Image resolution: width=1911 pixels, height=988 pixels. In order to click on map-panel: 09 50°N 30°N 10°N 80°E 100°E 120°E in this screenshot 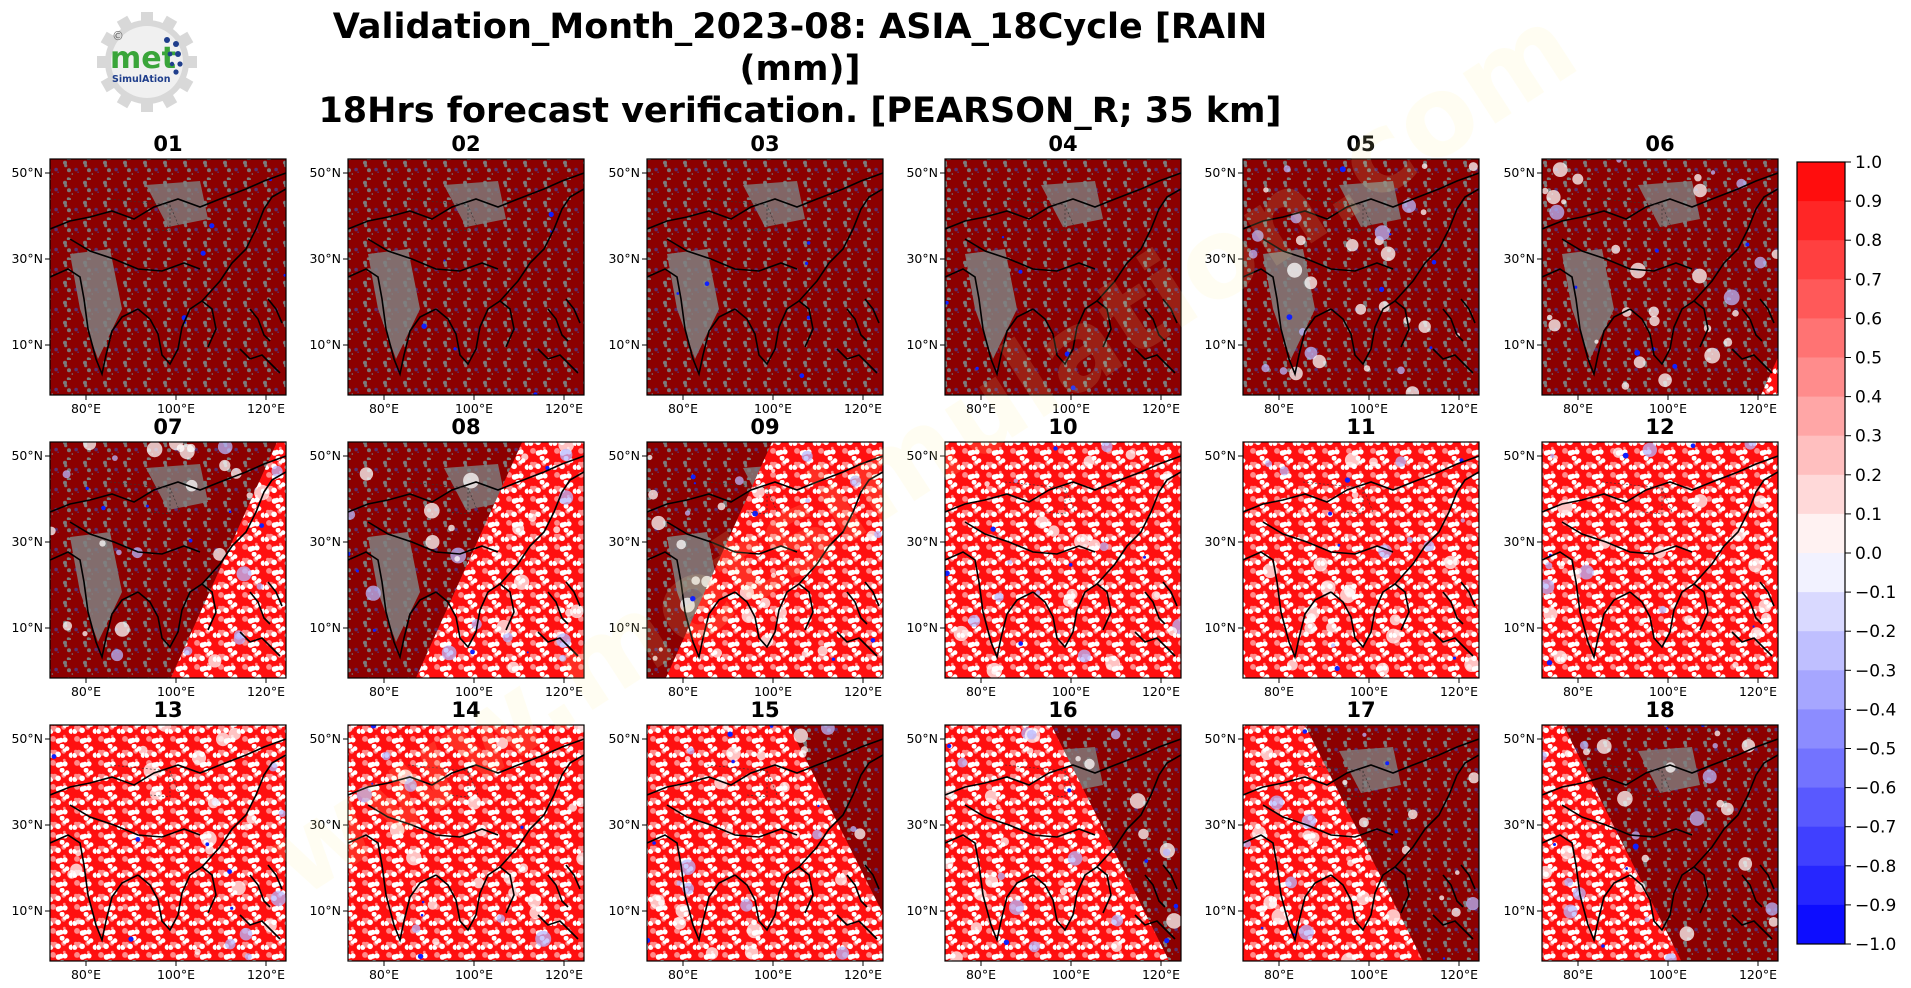, I will do `click(746, 557)`.